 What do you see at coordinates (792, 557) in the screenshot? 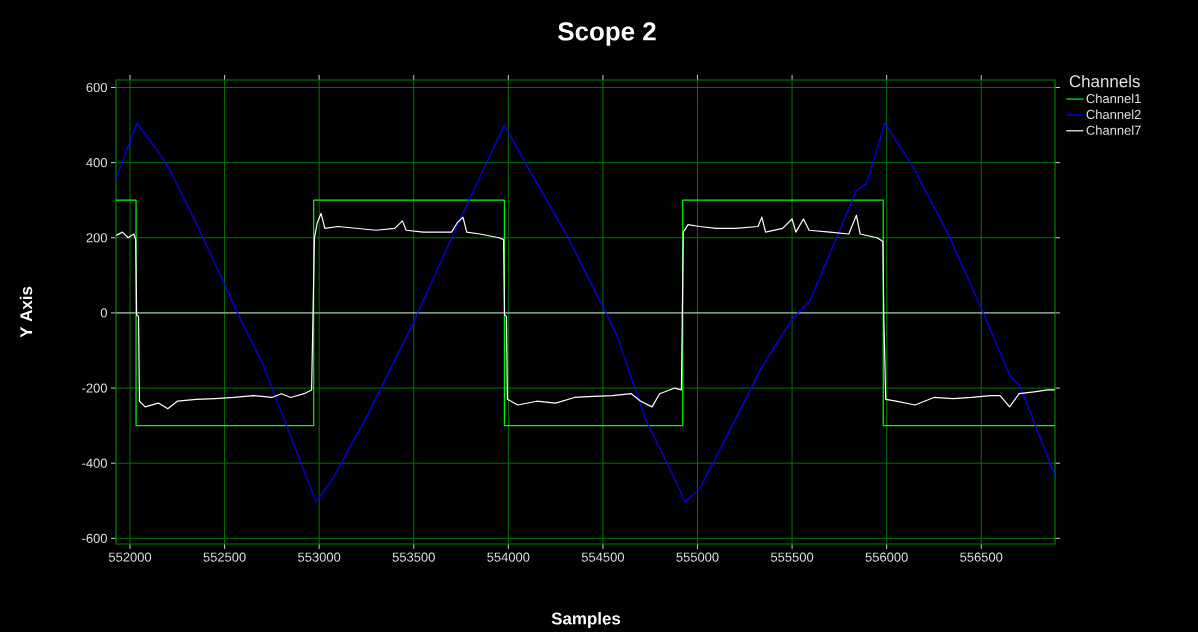
I see `x-tick-label: 555500` at bounding box center [792, 557].